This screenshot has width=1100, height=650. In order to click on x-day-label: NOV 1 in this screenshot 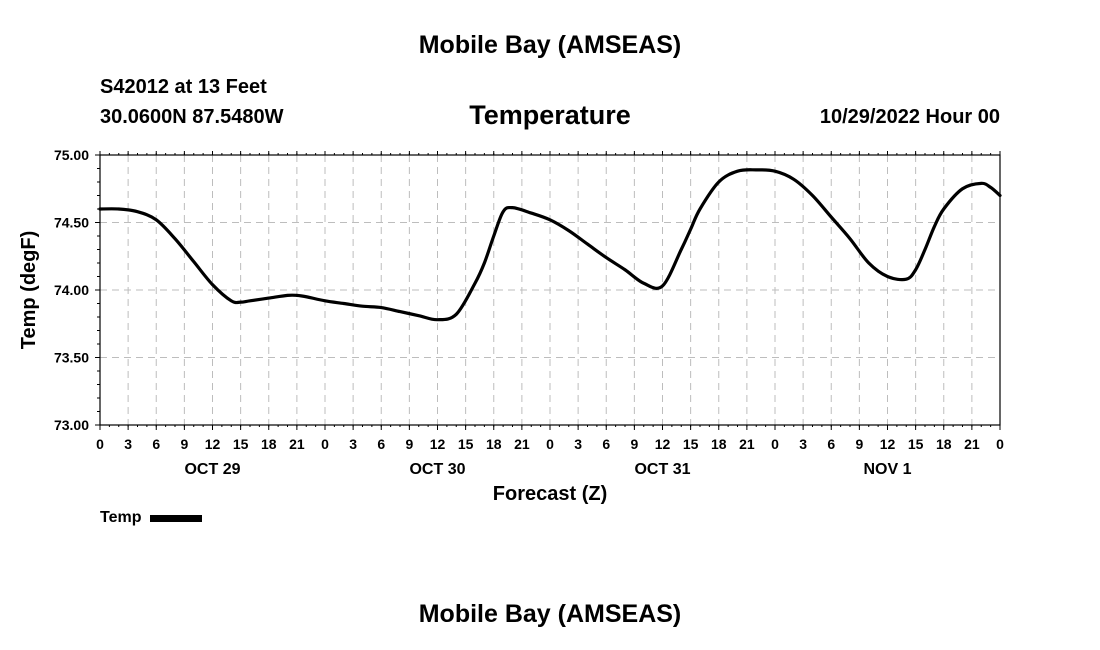, I will do `click(887, 469)`.